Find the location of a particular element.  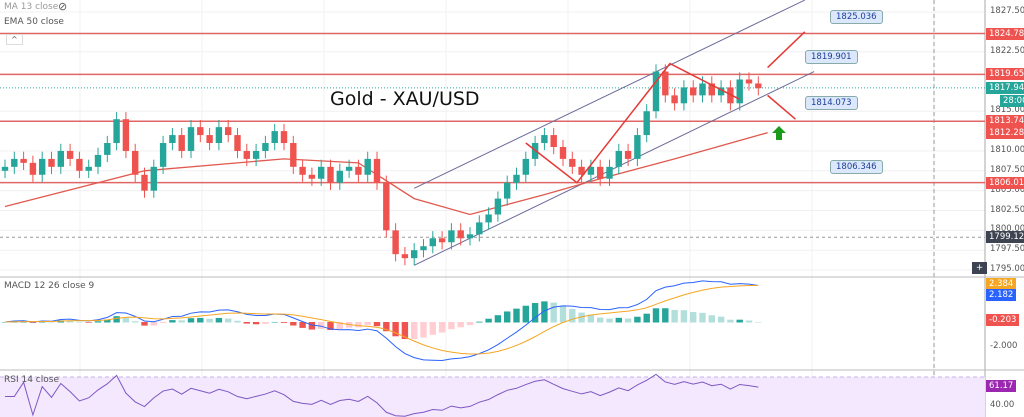

crosshair-plus-icon: + is located at coordinates (980, 268).